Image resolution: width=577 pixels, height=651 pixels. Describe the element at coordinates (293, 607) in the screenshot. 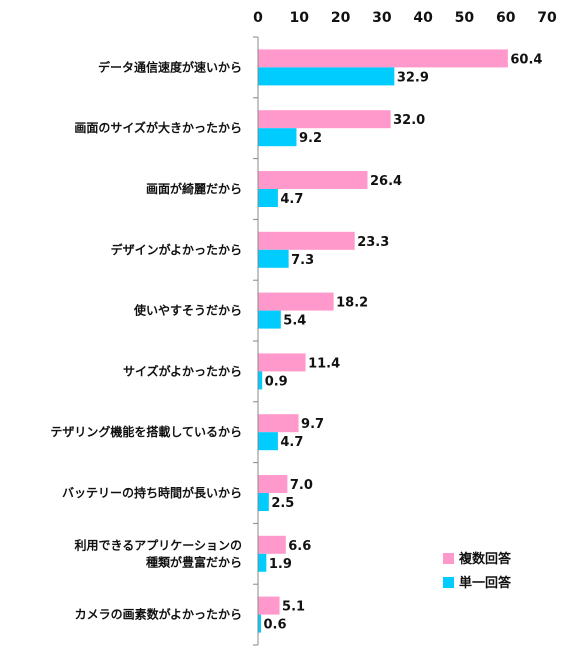

I see `data-label-multiple-9: 5.1` at that location.